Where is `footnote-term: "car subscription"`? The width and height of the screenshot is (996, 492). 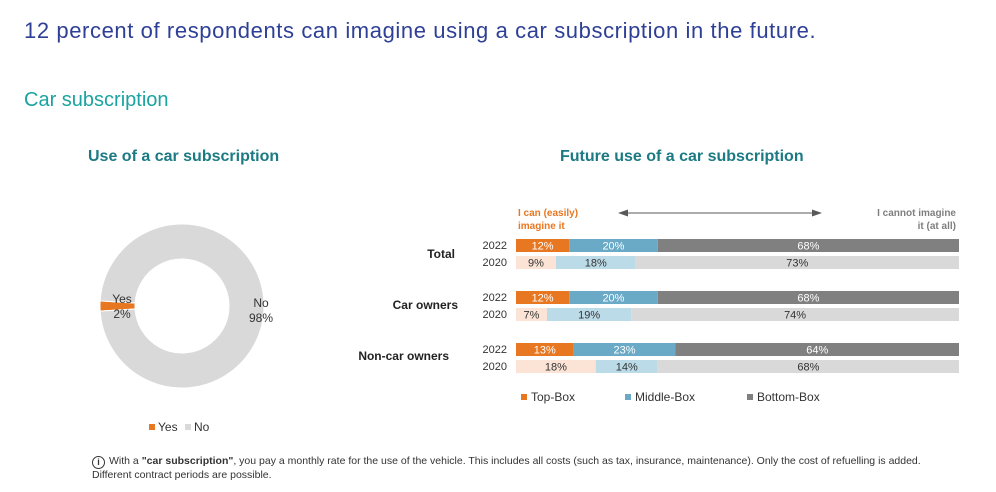
footnote-term: "car subscription" is located at coordinates (187, 461).